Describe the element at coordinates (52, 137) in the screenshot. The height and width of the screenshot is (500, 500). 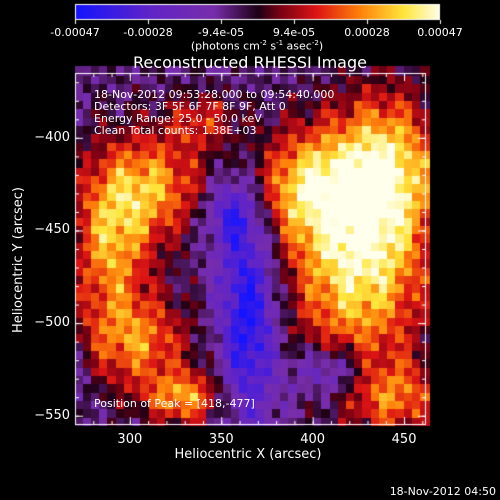
I see `y-tick-label: −400` at that location.